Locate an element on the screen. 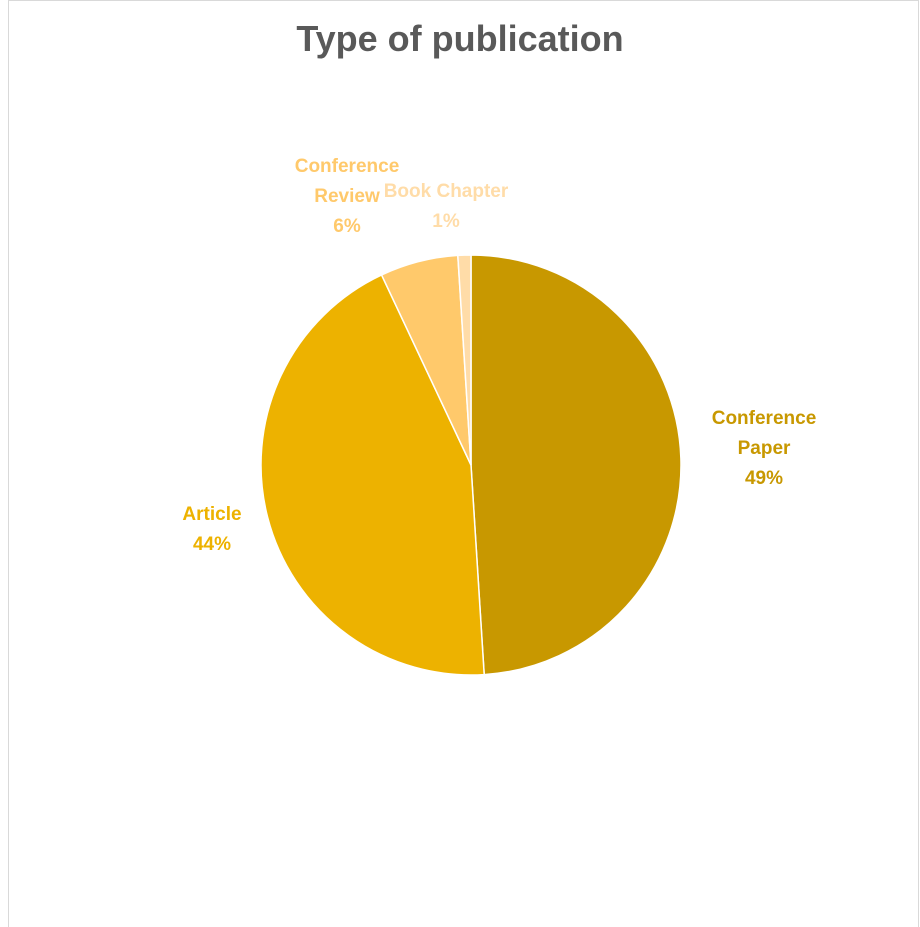  data-label-book-chapter-value: 1% is located at coordinates (446, 221).